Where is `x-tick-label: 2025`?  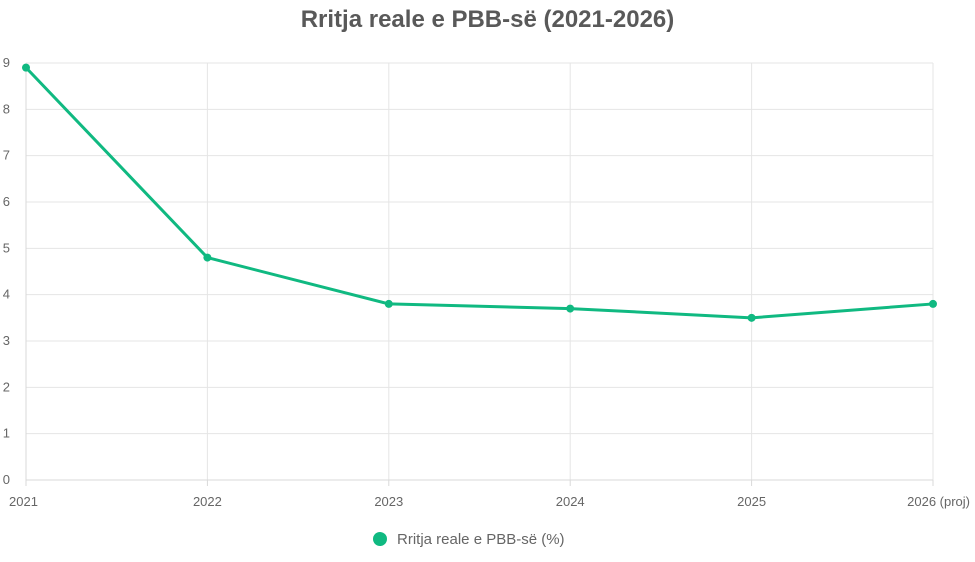
x-tick-label: 2025 is located at coordinates (751, 501).